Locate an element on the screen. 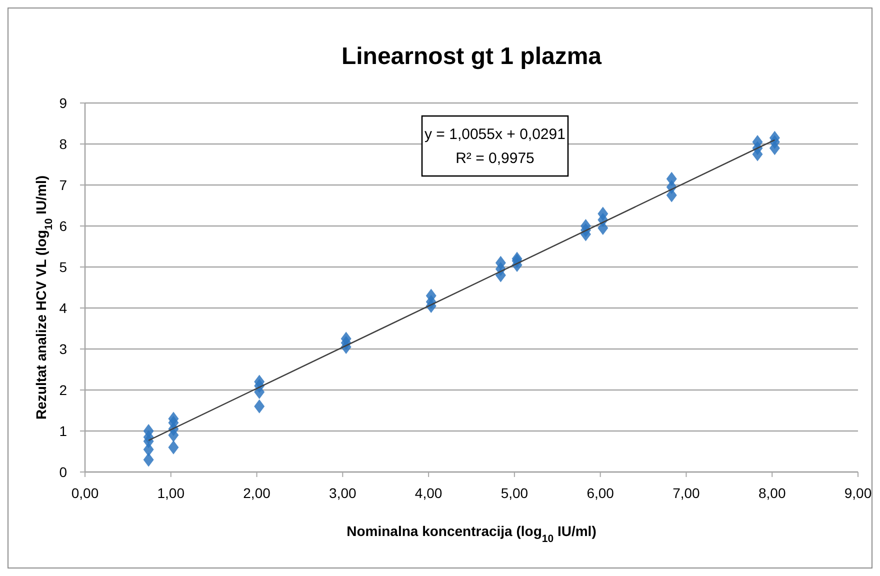 This screenshot has width=880, height=576. x-tick-label: 7,00 is located at coordinates (686, 493).